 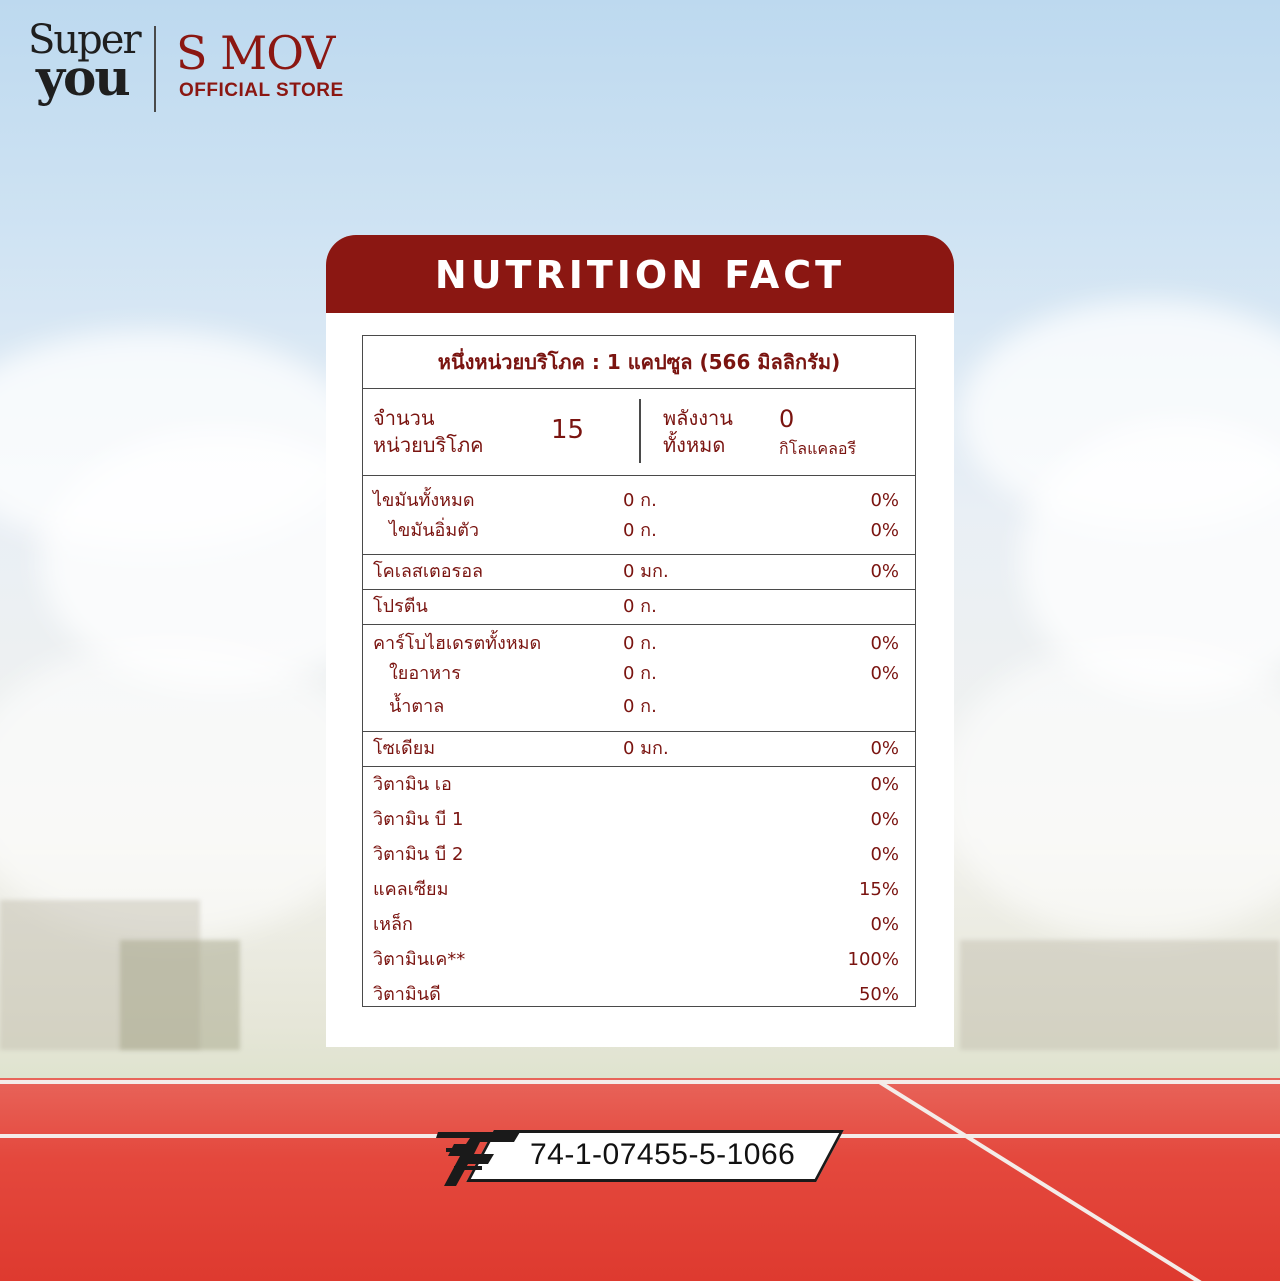 I want to click on smov-logo: S MOV, so click(x=255, y=53).